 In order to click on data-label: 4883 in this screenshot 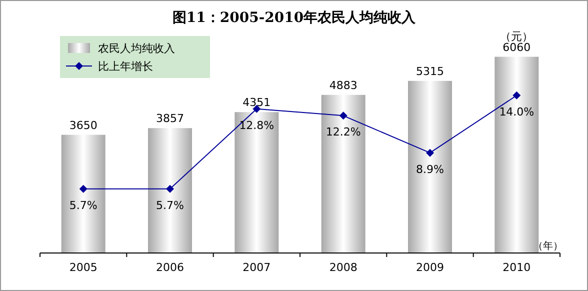, I will do `click(343, 85)`.